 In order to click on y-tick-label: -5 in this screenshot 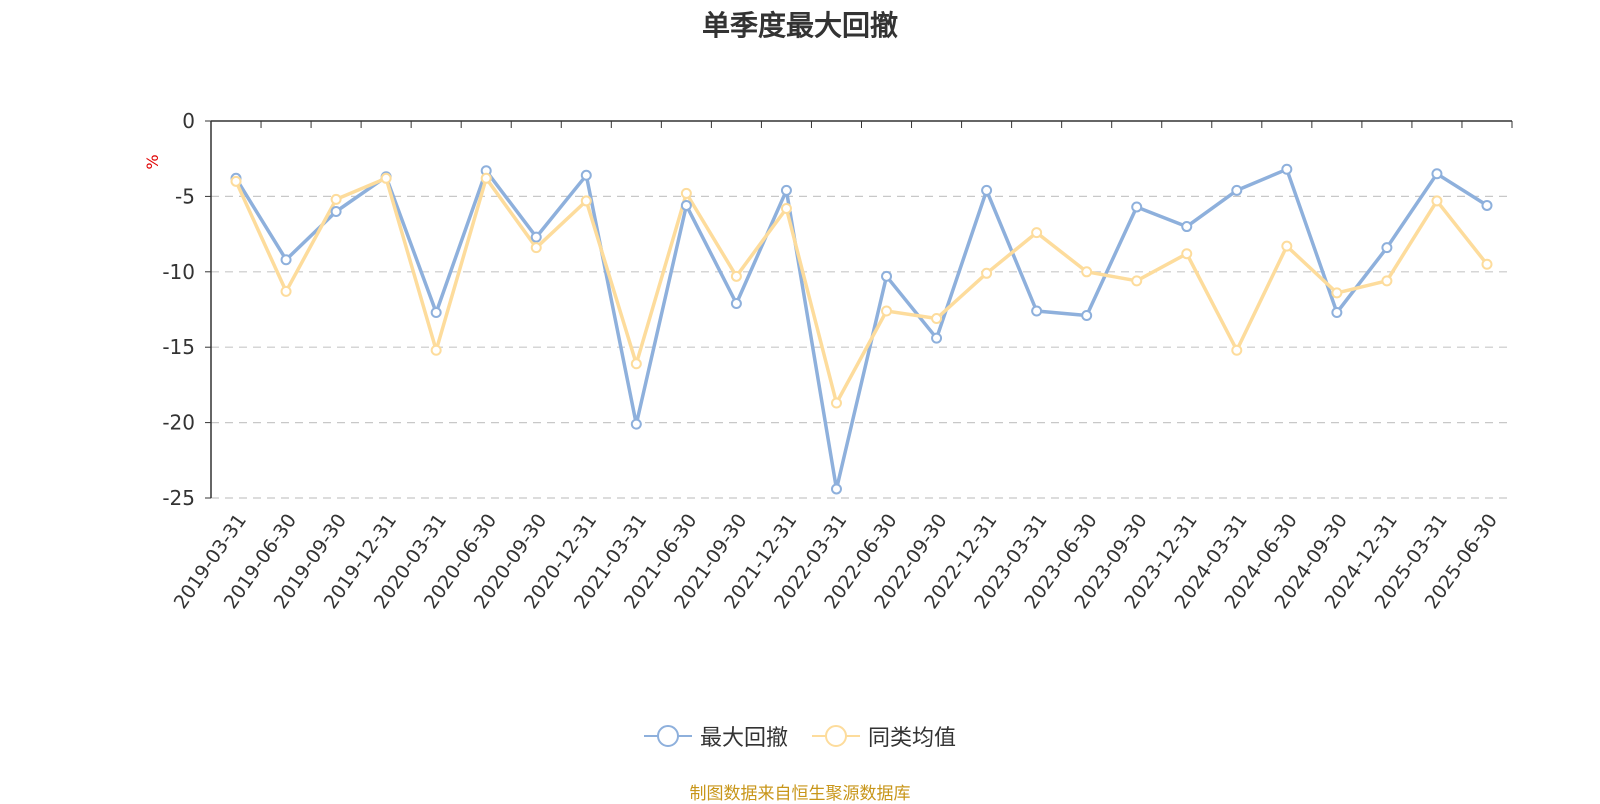, I will do `click(185, 196)`.